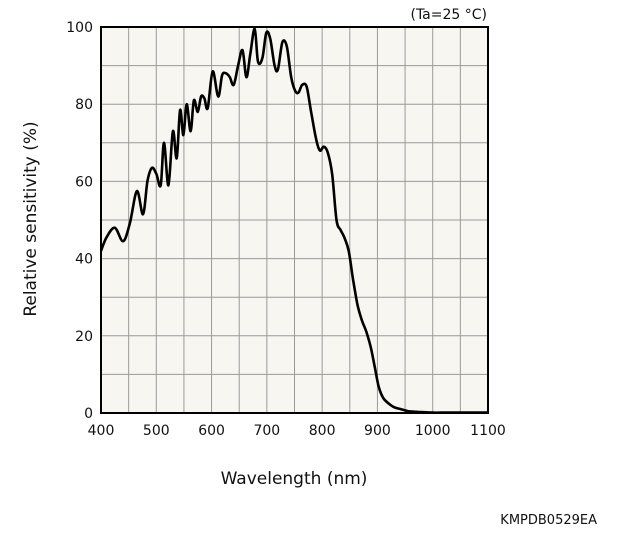 The width and height of the screenshot is (628, 558). What do you see at coordinates (84, 105) in the screenshot?
I see `y-tick-label: 80` at bounding box center [84, 105].